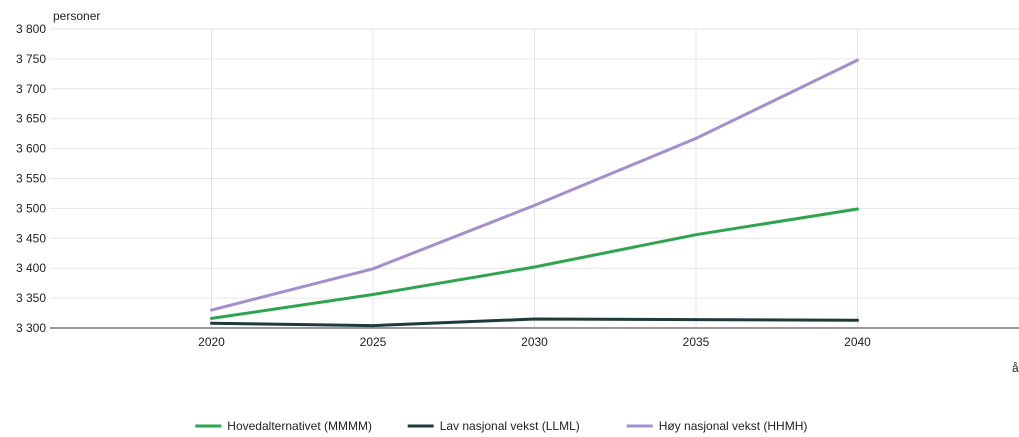 The height and width of the screenshot is (437, 1019). Describe the element at coordinates (733, 426) in the screenshot. I see `legend-label-3: Høy nasjonal vekst (HHMH)` at that location.